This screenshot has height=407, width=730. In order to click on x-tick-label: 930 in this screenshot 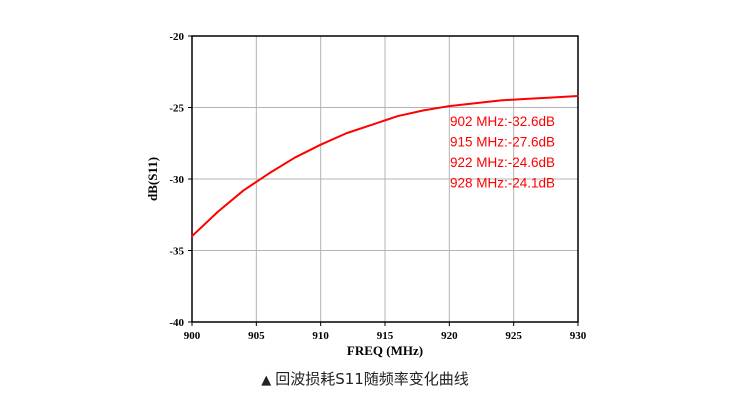, I will do `click(578, 336)`.